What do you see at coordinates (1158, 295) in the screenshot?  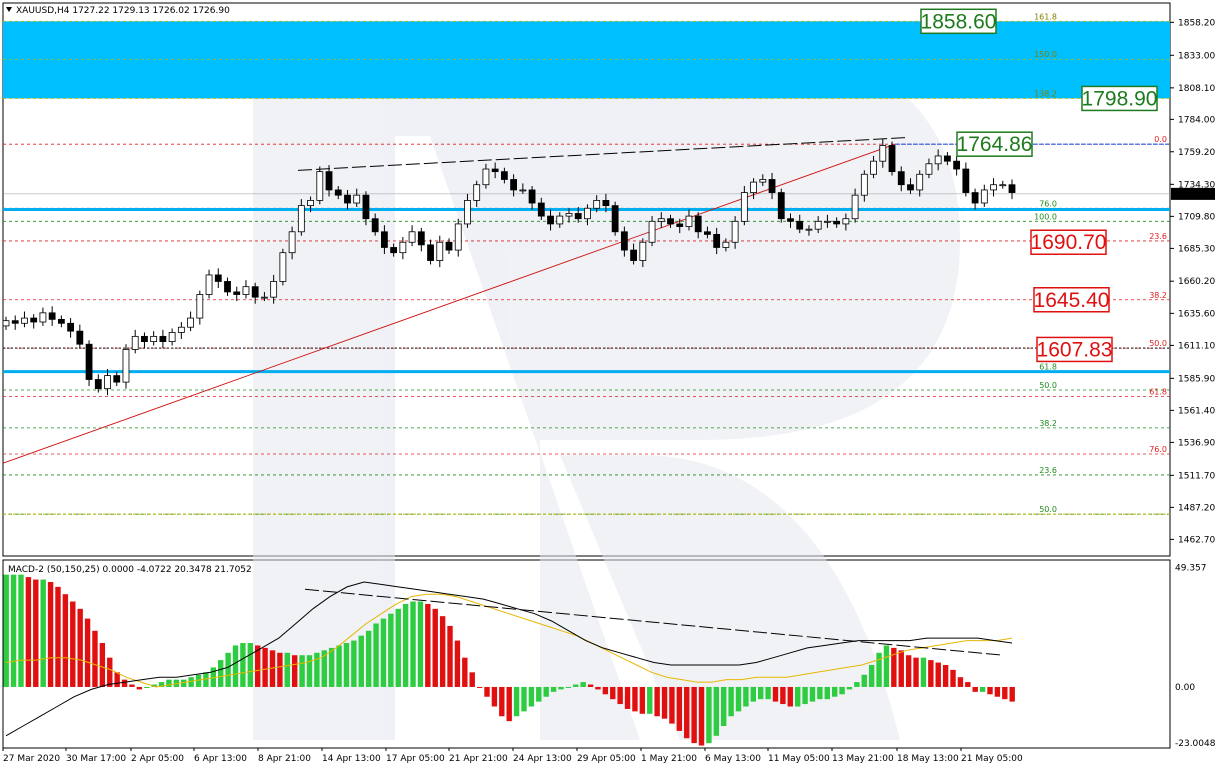 I see `fib-label-red: 38.2` at bounding box center [1158, 295].